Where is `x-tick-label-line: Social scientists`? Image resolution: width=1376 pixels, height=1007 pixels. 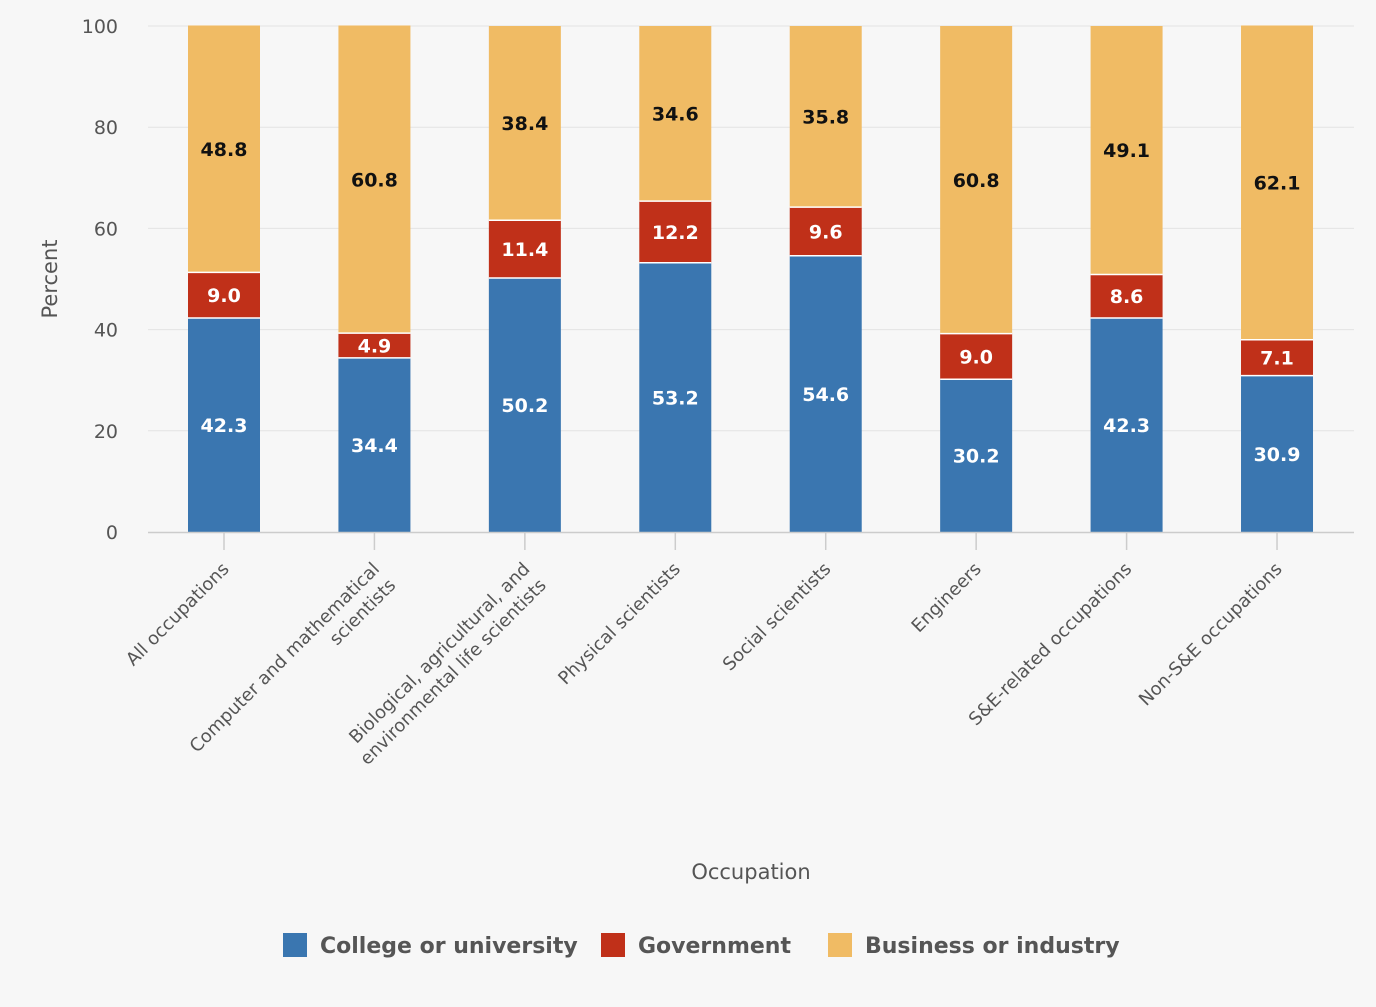
x-tick-label-line: Social scientists is located at coordinates (777, 617).